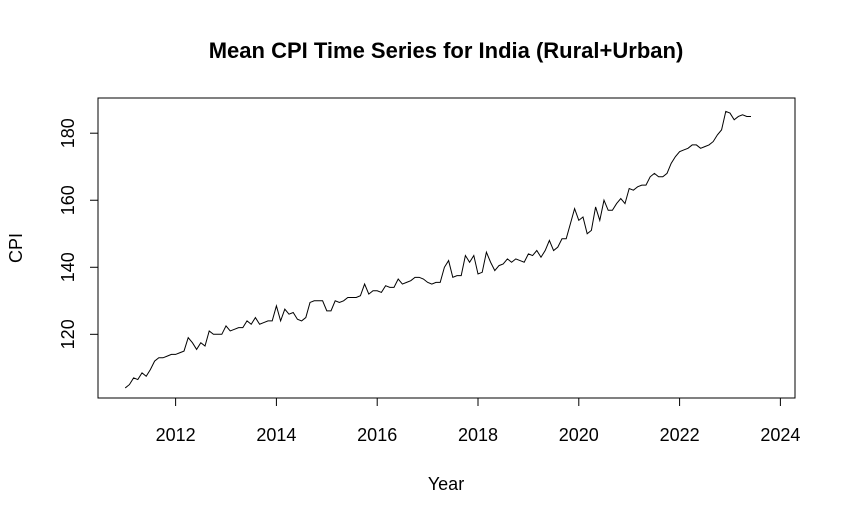  I want to click on y-tick-label: 160, so click(68, 200).